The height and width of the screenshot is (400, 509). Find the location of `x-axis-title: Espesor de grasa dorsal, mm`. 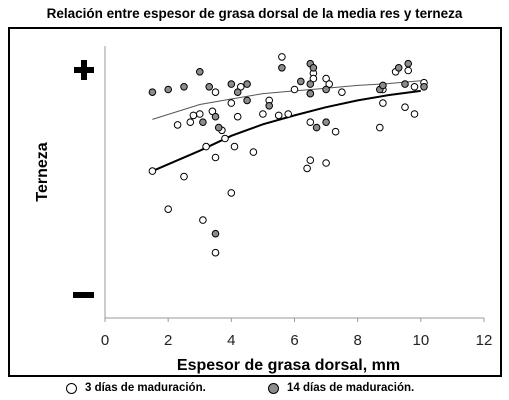

x-axis-title: Espesor de grasa dorsal, mm is located at coordinates (288, 365).